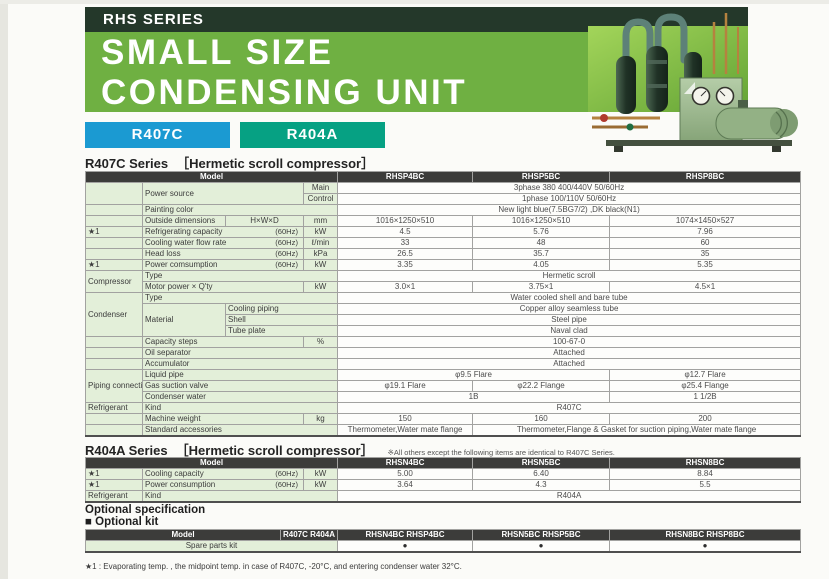  I want to click on table-row: Refrigerant Kind R404A, so click(443, 496).